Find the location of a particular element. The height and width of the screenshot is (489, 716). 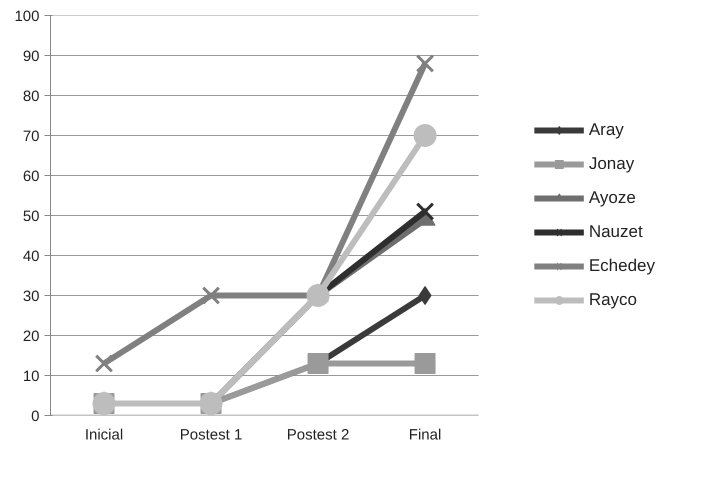

x-tick-label: Final is located at coordinates (425, 435).